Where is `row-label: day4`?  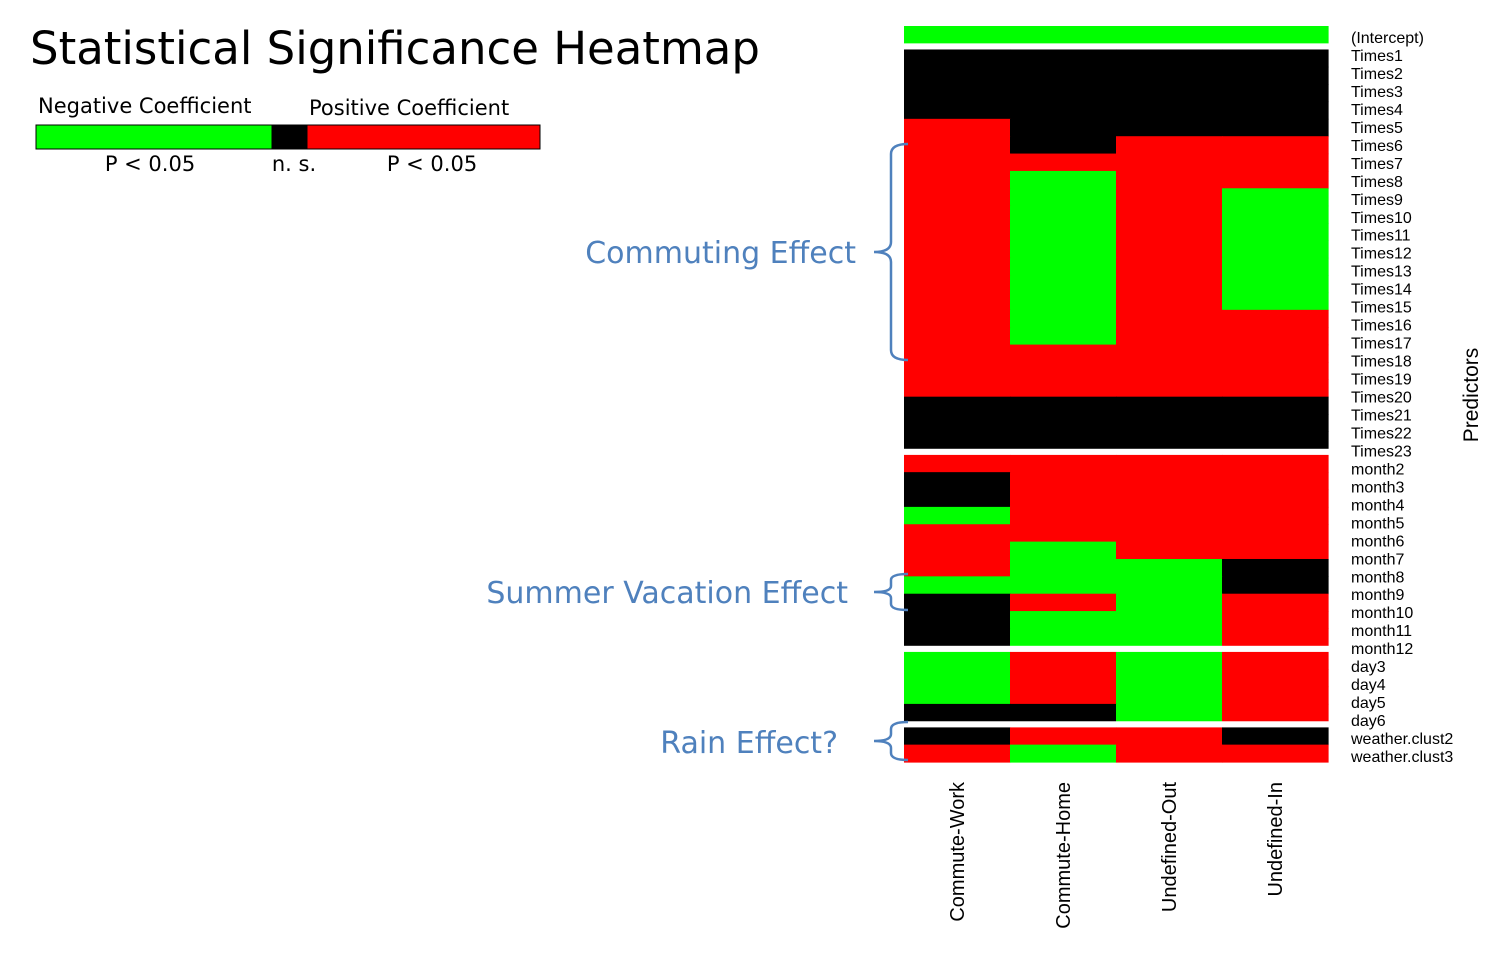
row-label: day4 is located at coordinates (1368, 685).